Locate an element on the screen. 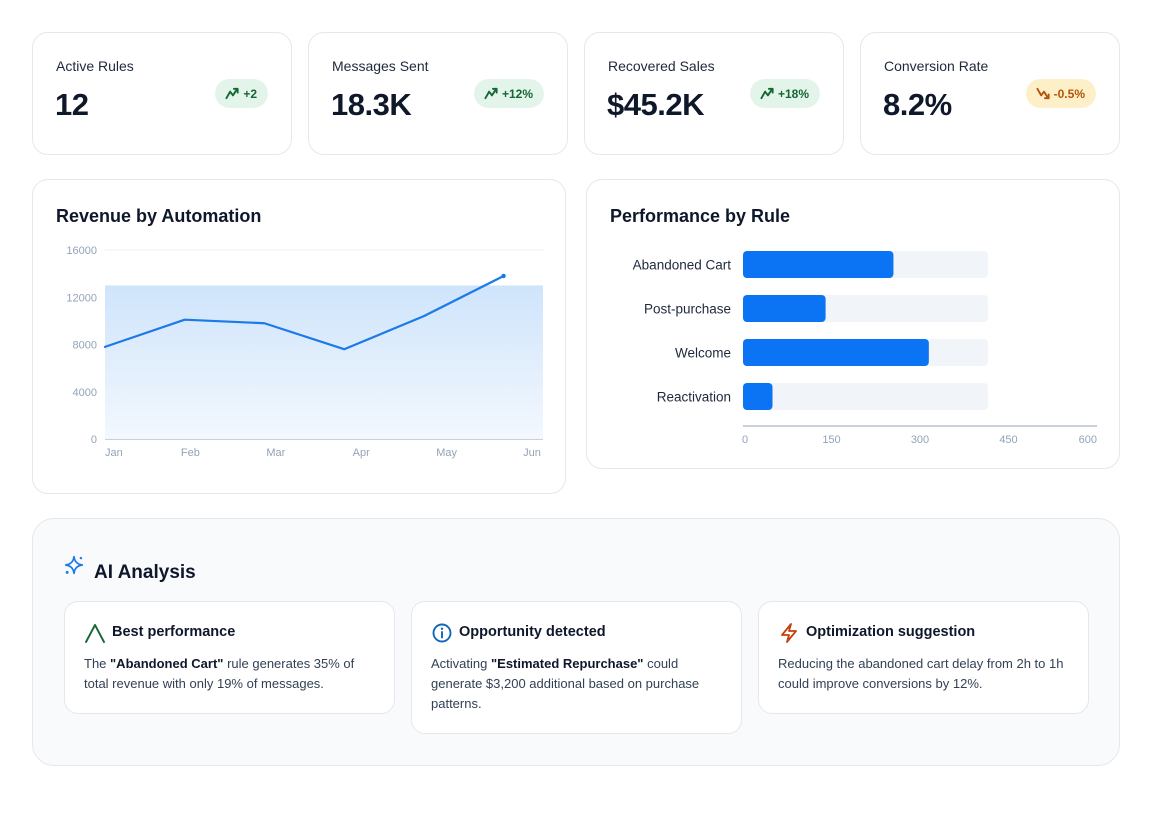  trend-delta: +18% is located at coordinates (793, 93).